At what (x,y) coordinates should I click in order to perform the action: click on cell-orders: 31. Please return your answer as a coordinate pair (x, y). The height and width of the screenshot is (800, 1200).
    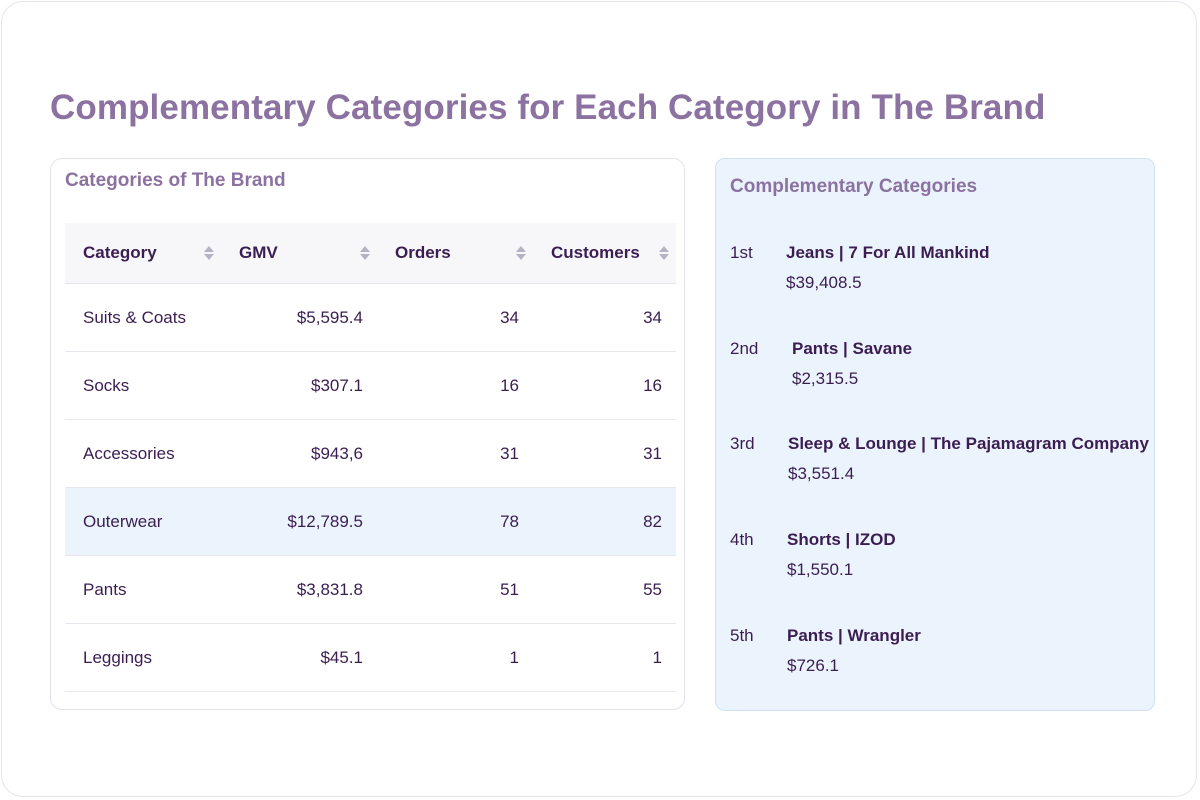
    Looking at the image, I should click on (455, 453).